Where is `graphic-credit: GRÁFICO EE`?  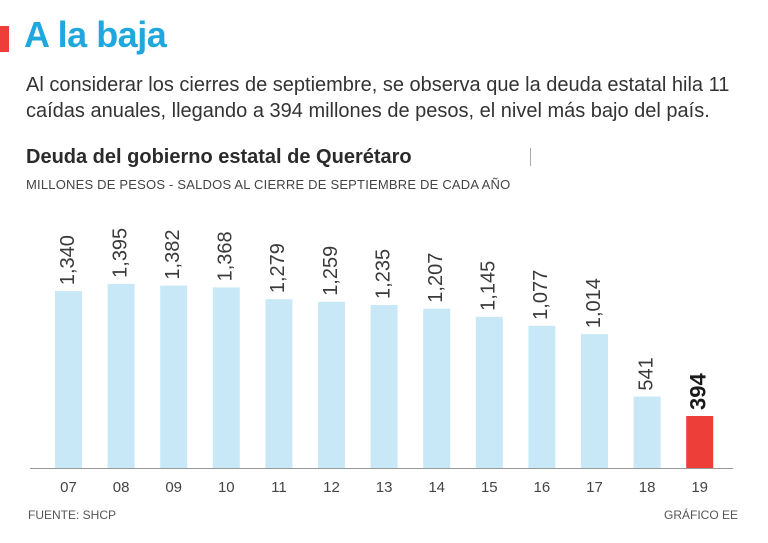 graphic-credit: GRÁFICO EE is located at coordinates (700, 515).